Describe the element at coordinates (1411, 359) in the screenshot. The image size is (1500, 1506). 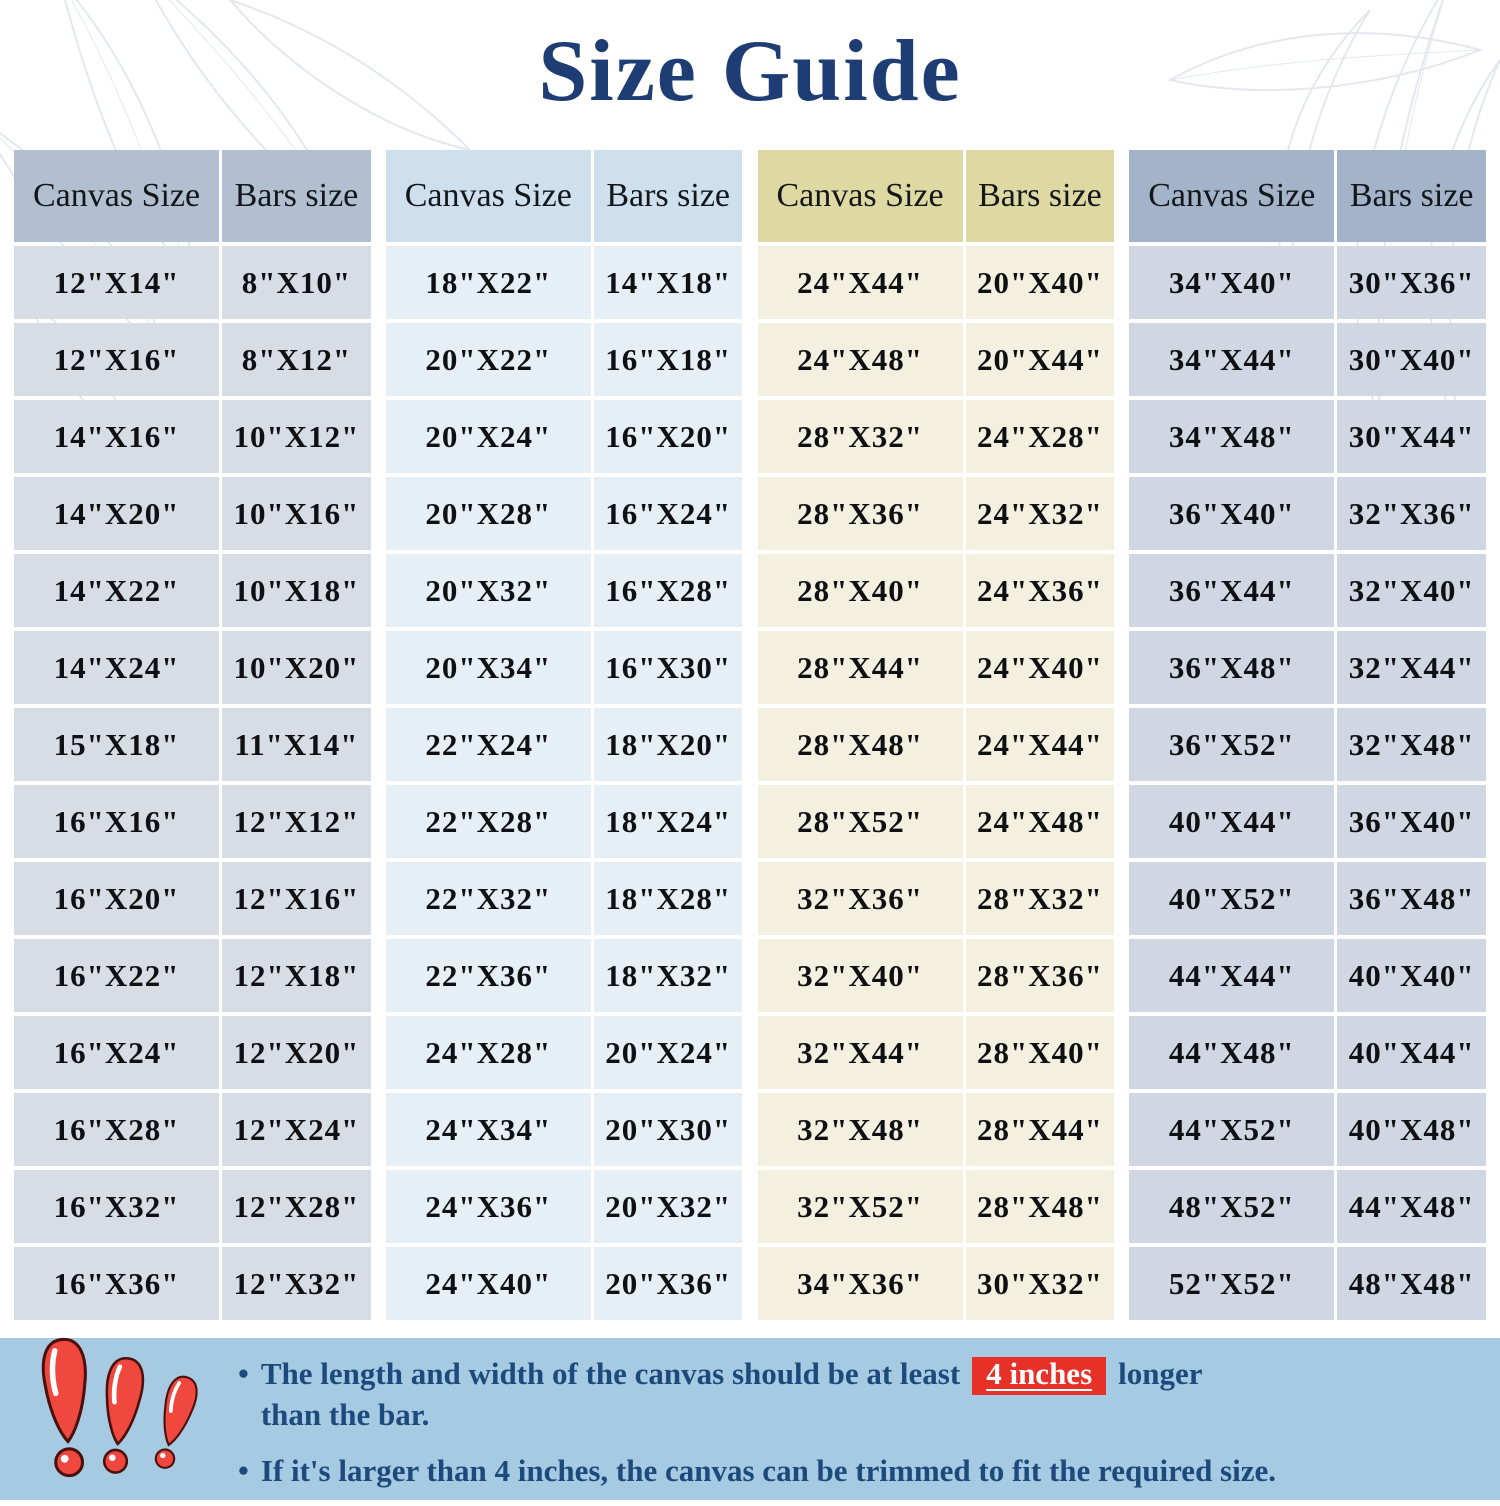
I see `size-cell: 30"X40"` at that location.